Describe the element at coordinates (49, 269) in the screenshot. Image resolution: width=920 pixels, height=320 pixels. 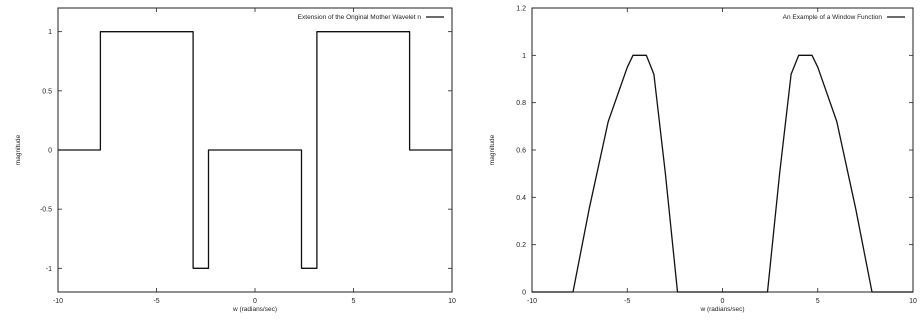
I see `y-tick-label: -1` at that location.